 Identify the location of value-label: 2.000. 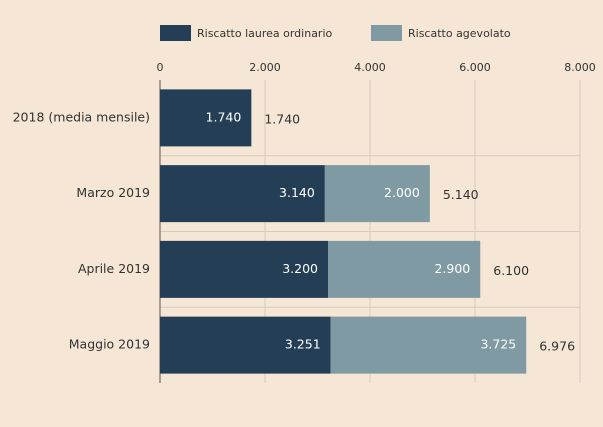
(402, 192).